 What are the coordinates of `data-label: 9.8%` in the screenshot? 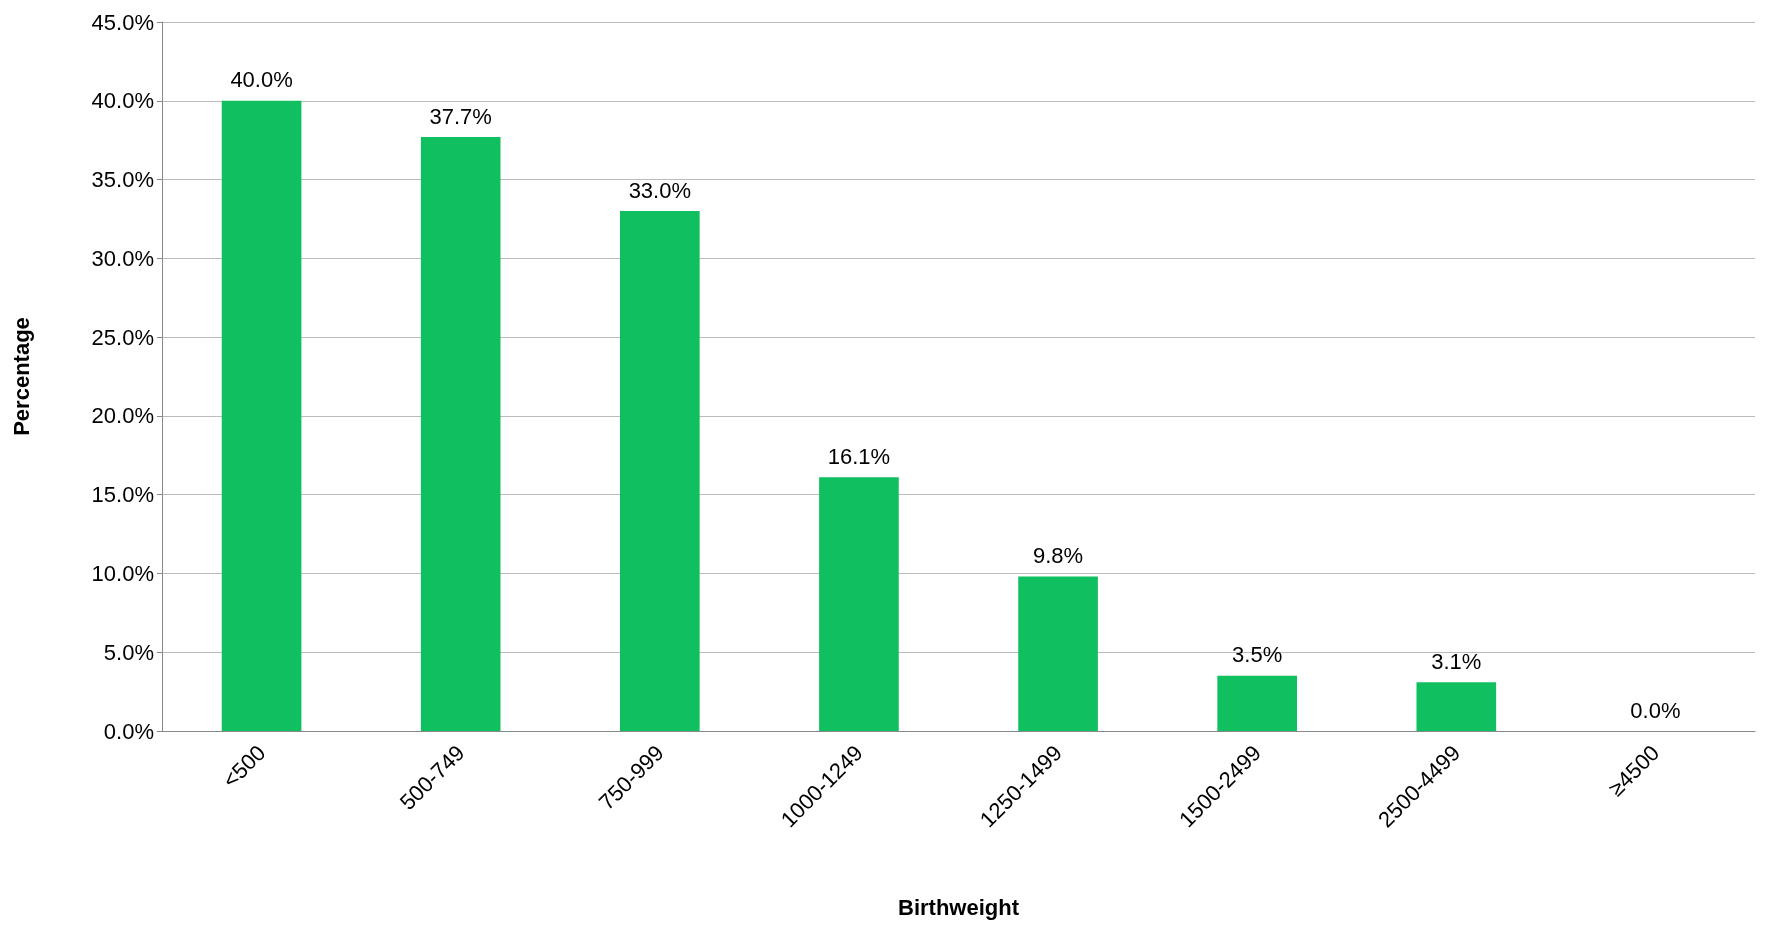 It's located at (1058, 556).